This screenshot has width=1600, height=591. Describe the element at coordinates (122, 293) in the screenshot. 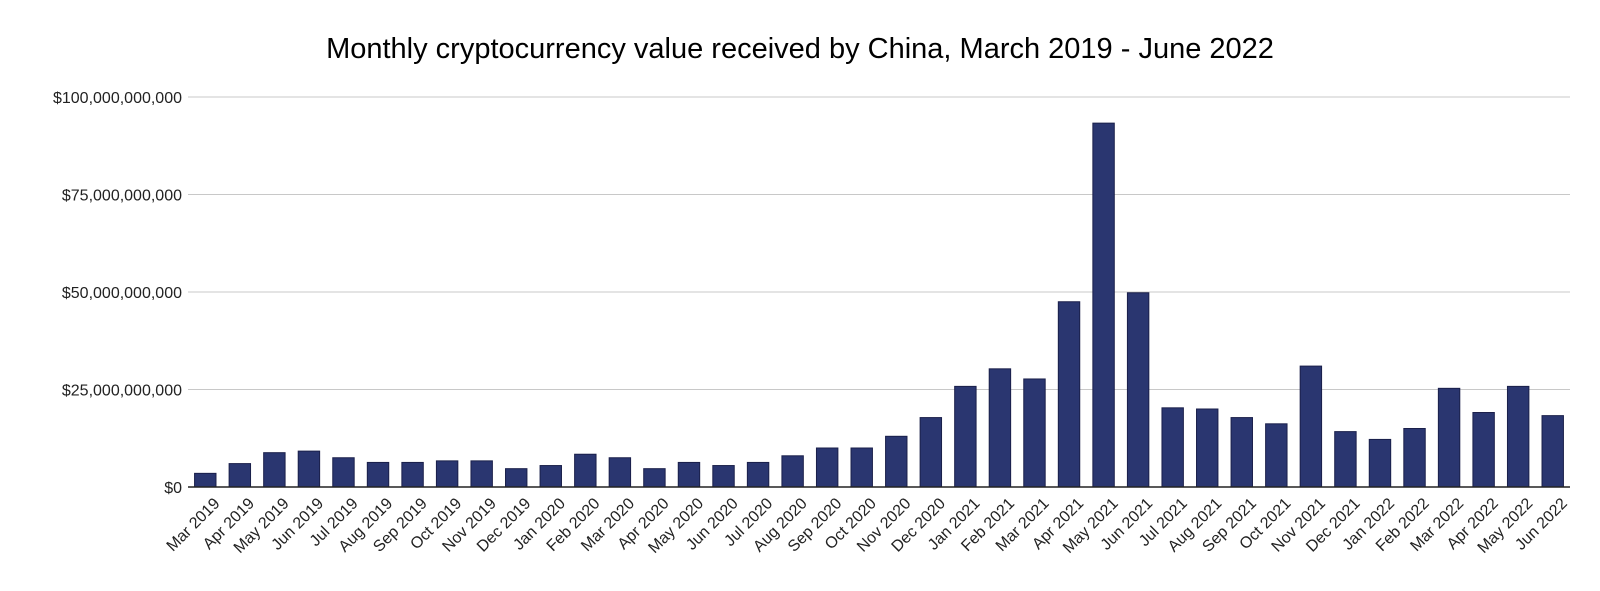

I see `y-tick-label: $50,000,000,000` at that location.